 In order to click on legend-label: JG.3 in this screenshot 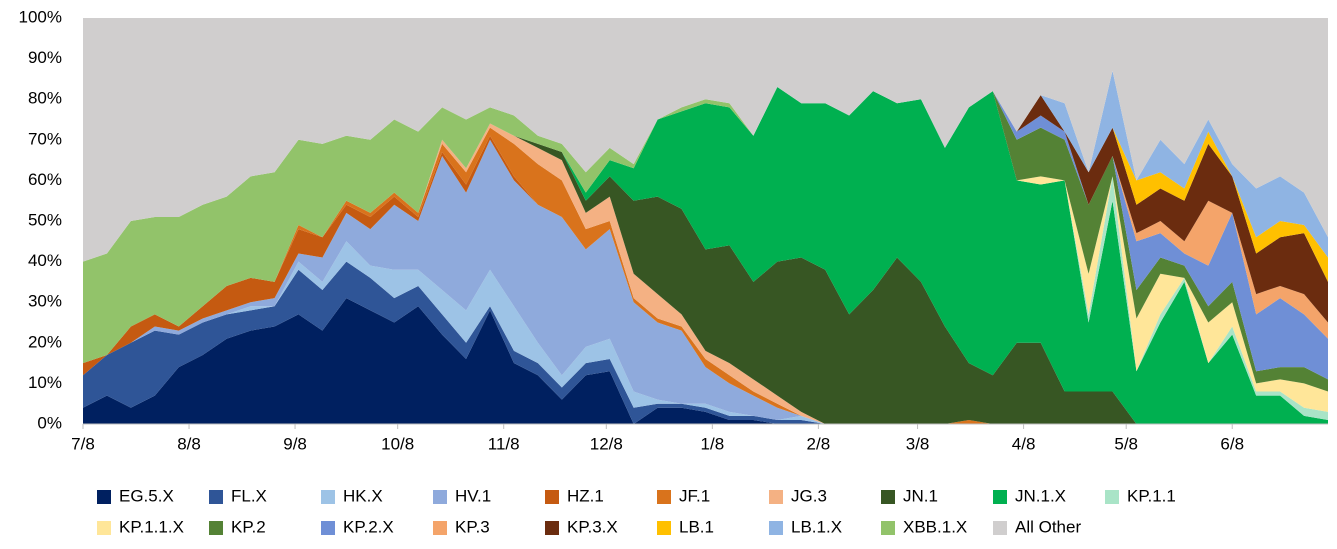, I will do `click(809, 495)`.